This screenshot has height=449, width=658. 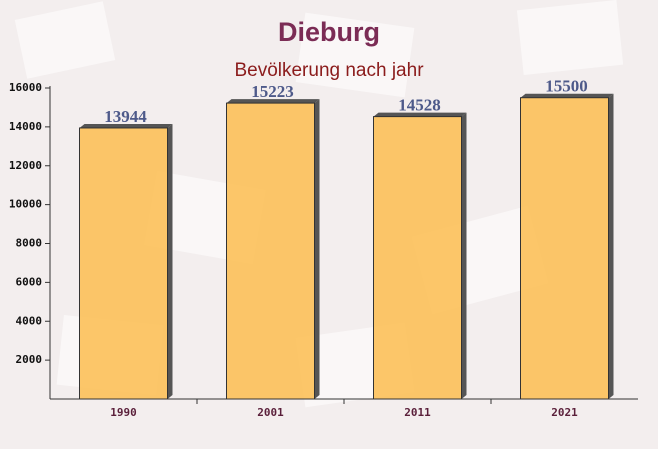 I want to click on x-tick-label: 2021, so click(x=564, y=412).